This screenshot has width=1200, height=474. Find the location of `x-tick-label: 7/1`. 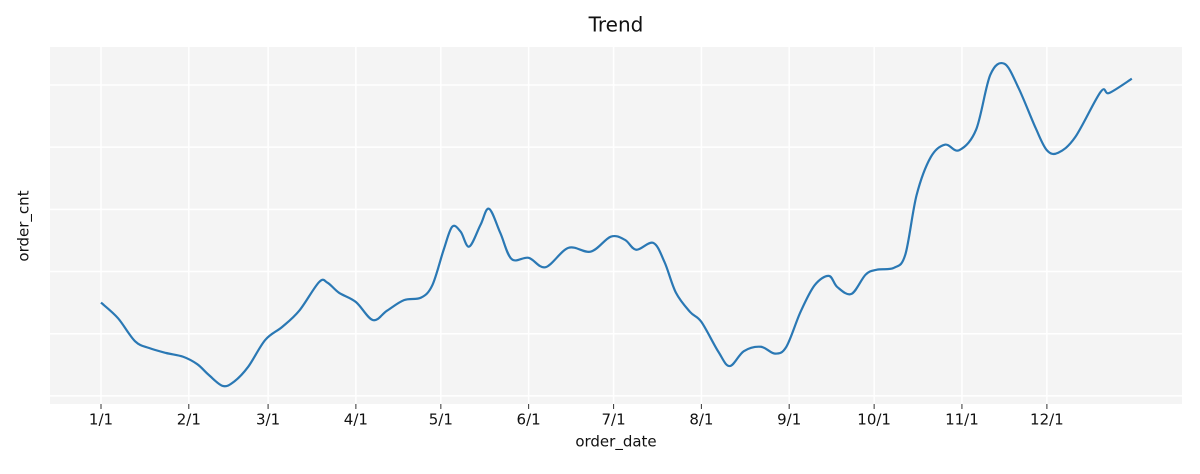

x-tick-label: 7/1 is located at coordinates (614, 420).